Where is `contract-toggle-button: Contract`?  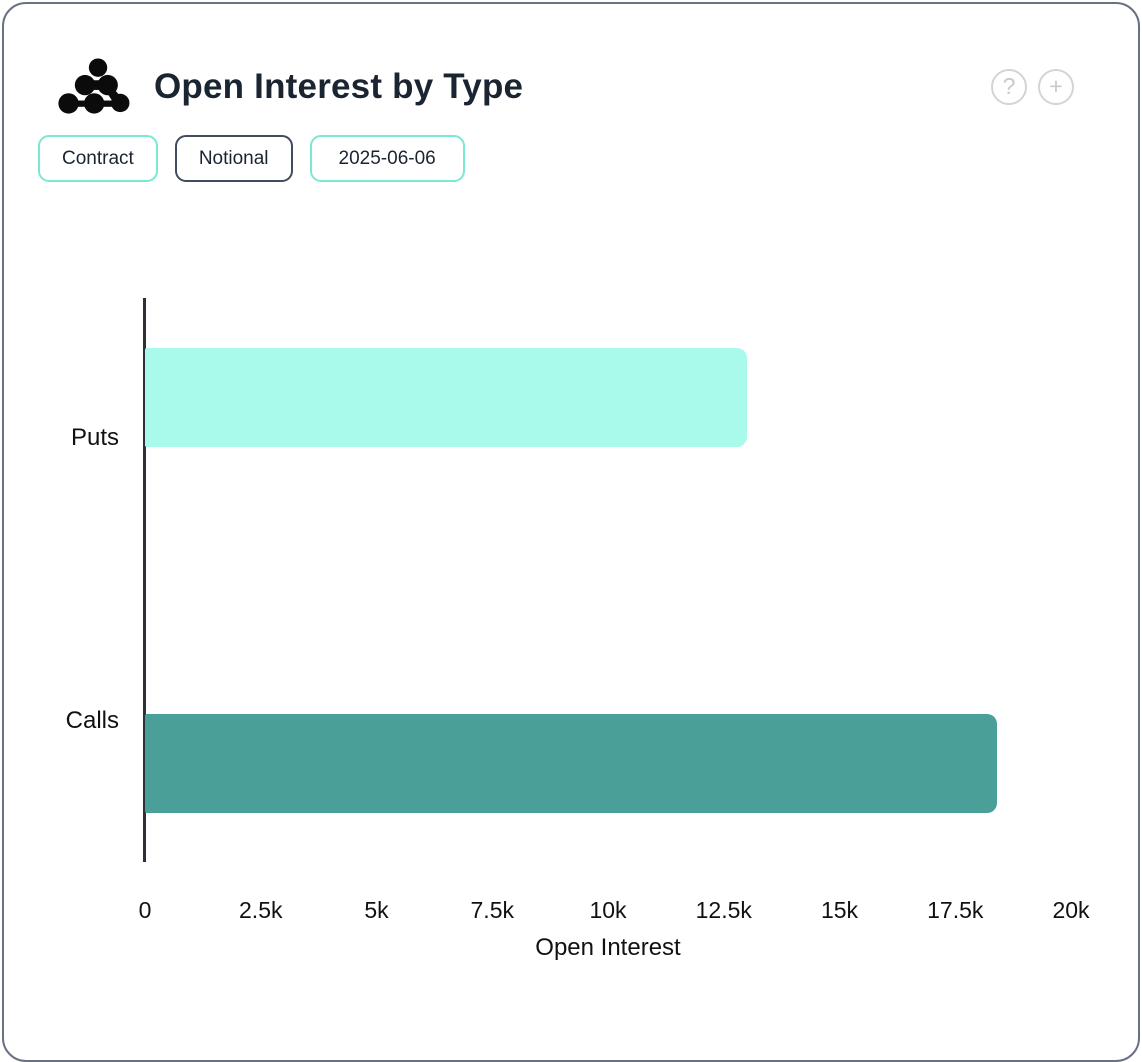
contract-toggle-button: Contract is located at coordinates (98, 158).